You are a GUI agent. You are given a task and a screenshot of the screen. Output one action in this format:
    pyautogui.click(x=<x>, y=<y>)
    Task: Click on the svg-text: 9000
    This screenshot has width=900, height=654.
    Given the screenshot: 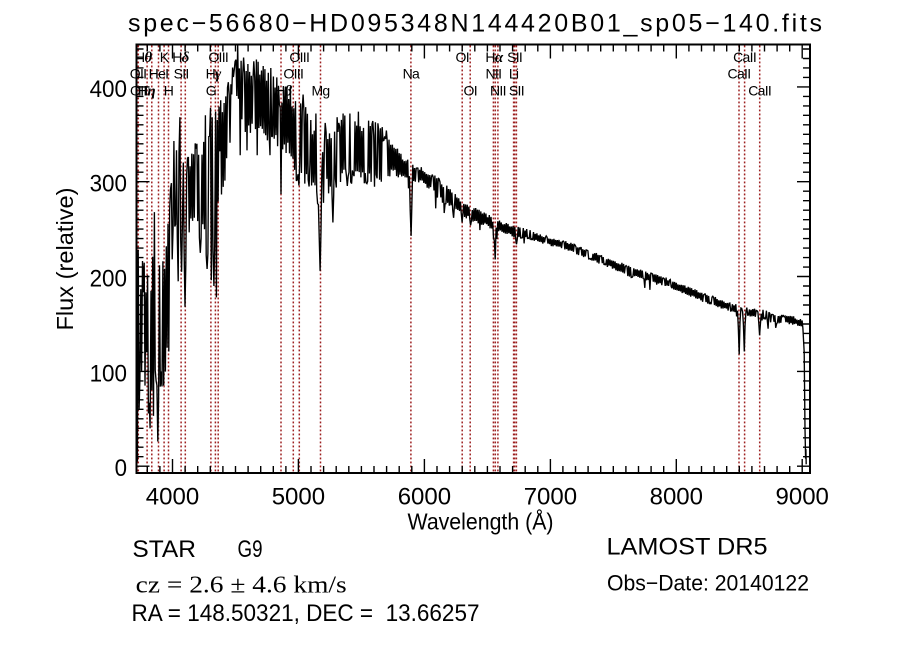 What is the action you would take?
    pyautogui.click(x=802, y=497)
    